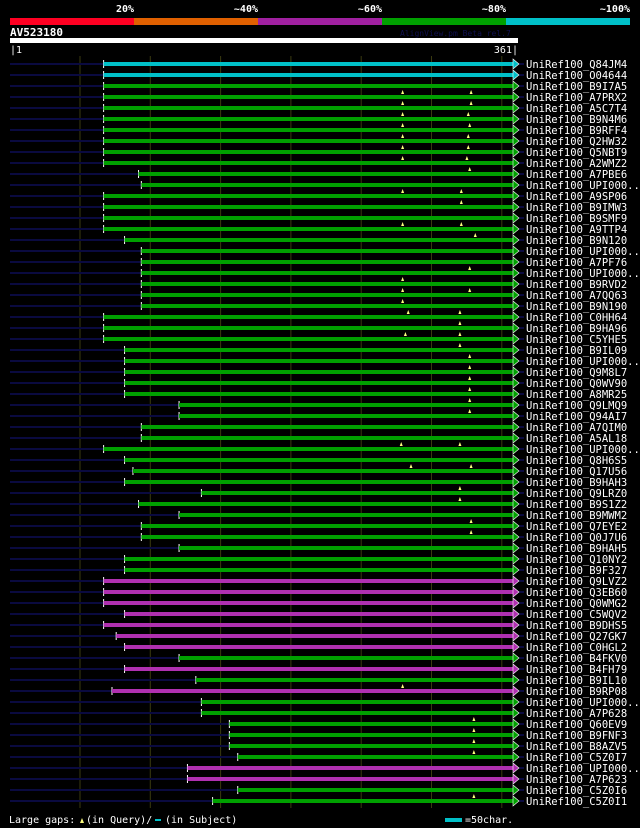 This screenshot has height=828, width=640. What do you see at coordinates (576, 340) in the screenshot?
I see `hit-label: UniRef100_C5YHE5` at bounding box center [576, 340].